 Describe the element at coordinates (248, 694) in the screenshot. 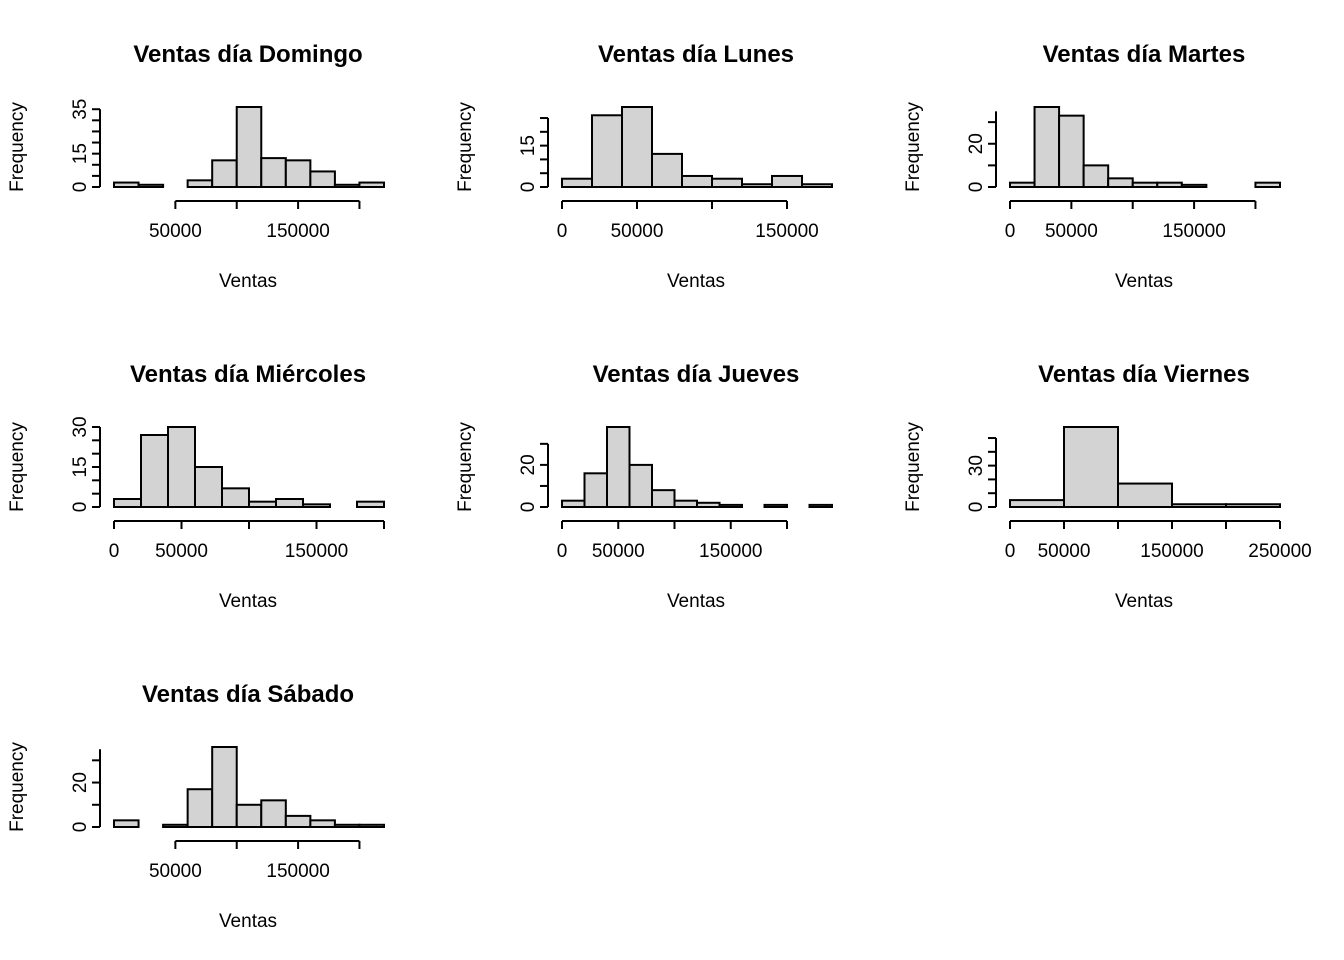

I see `chart-title: Ventas día Sábado` at that location.